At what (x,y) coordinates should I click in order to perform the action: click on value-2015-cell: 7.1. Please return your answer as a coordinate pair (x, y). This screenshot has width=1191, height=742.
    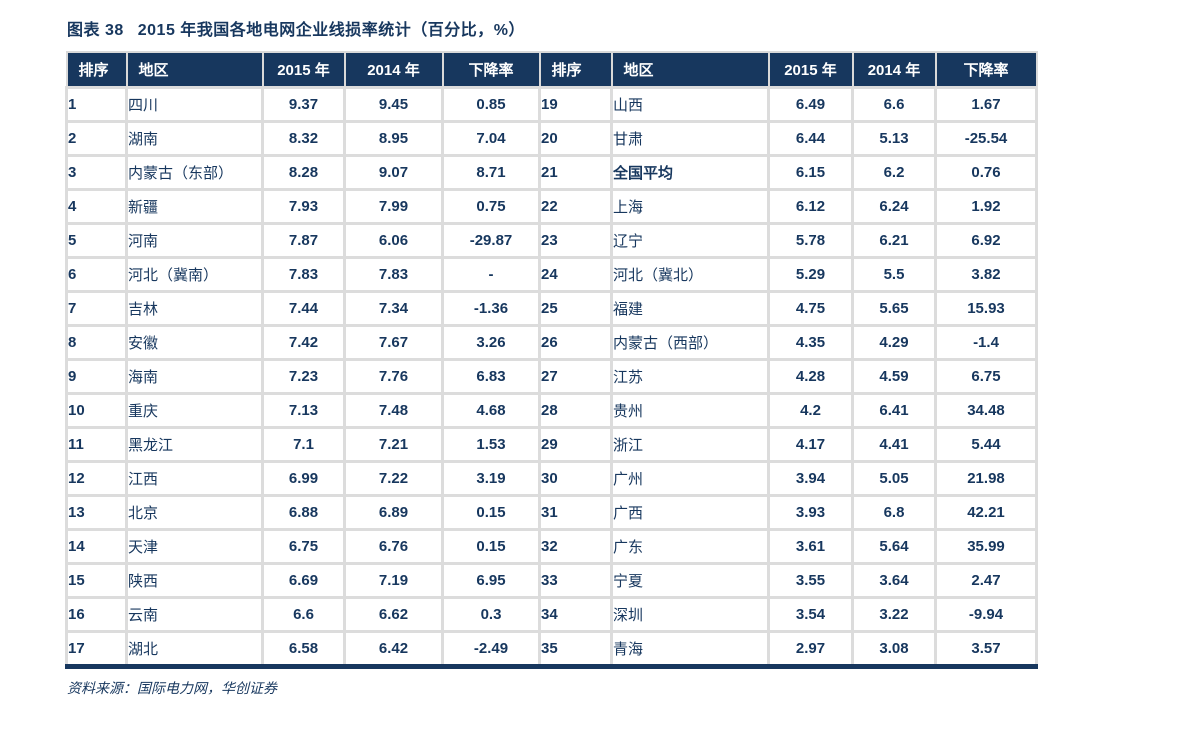
    Looking at the image, I should click on (303, 444).